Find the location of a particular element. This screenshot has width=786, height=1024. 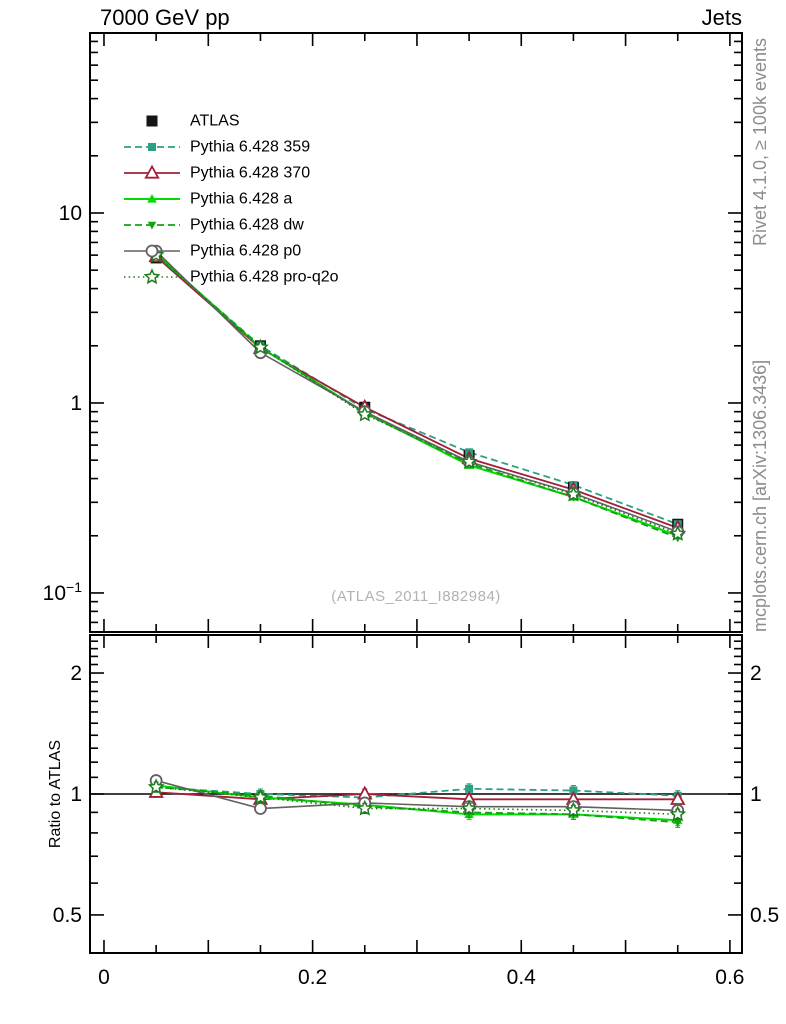

ratio-y-tick-label-left: 1 is located at coordinates (76, 794).